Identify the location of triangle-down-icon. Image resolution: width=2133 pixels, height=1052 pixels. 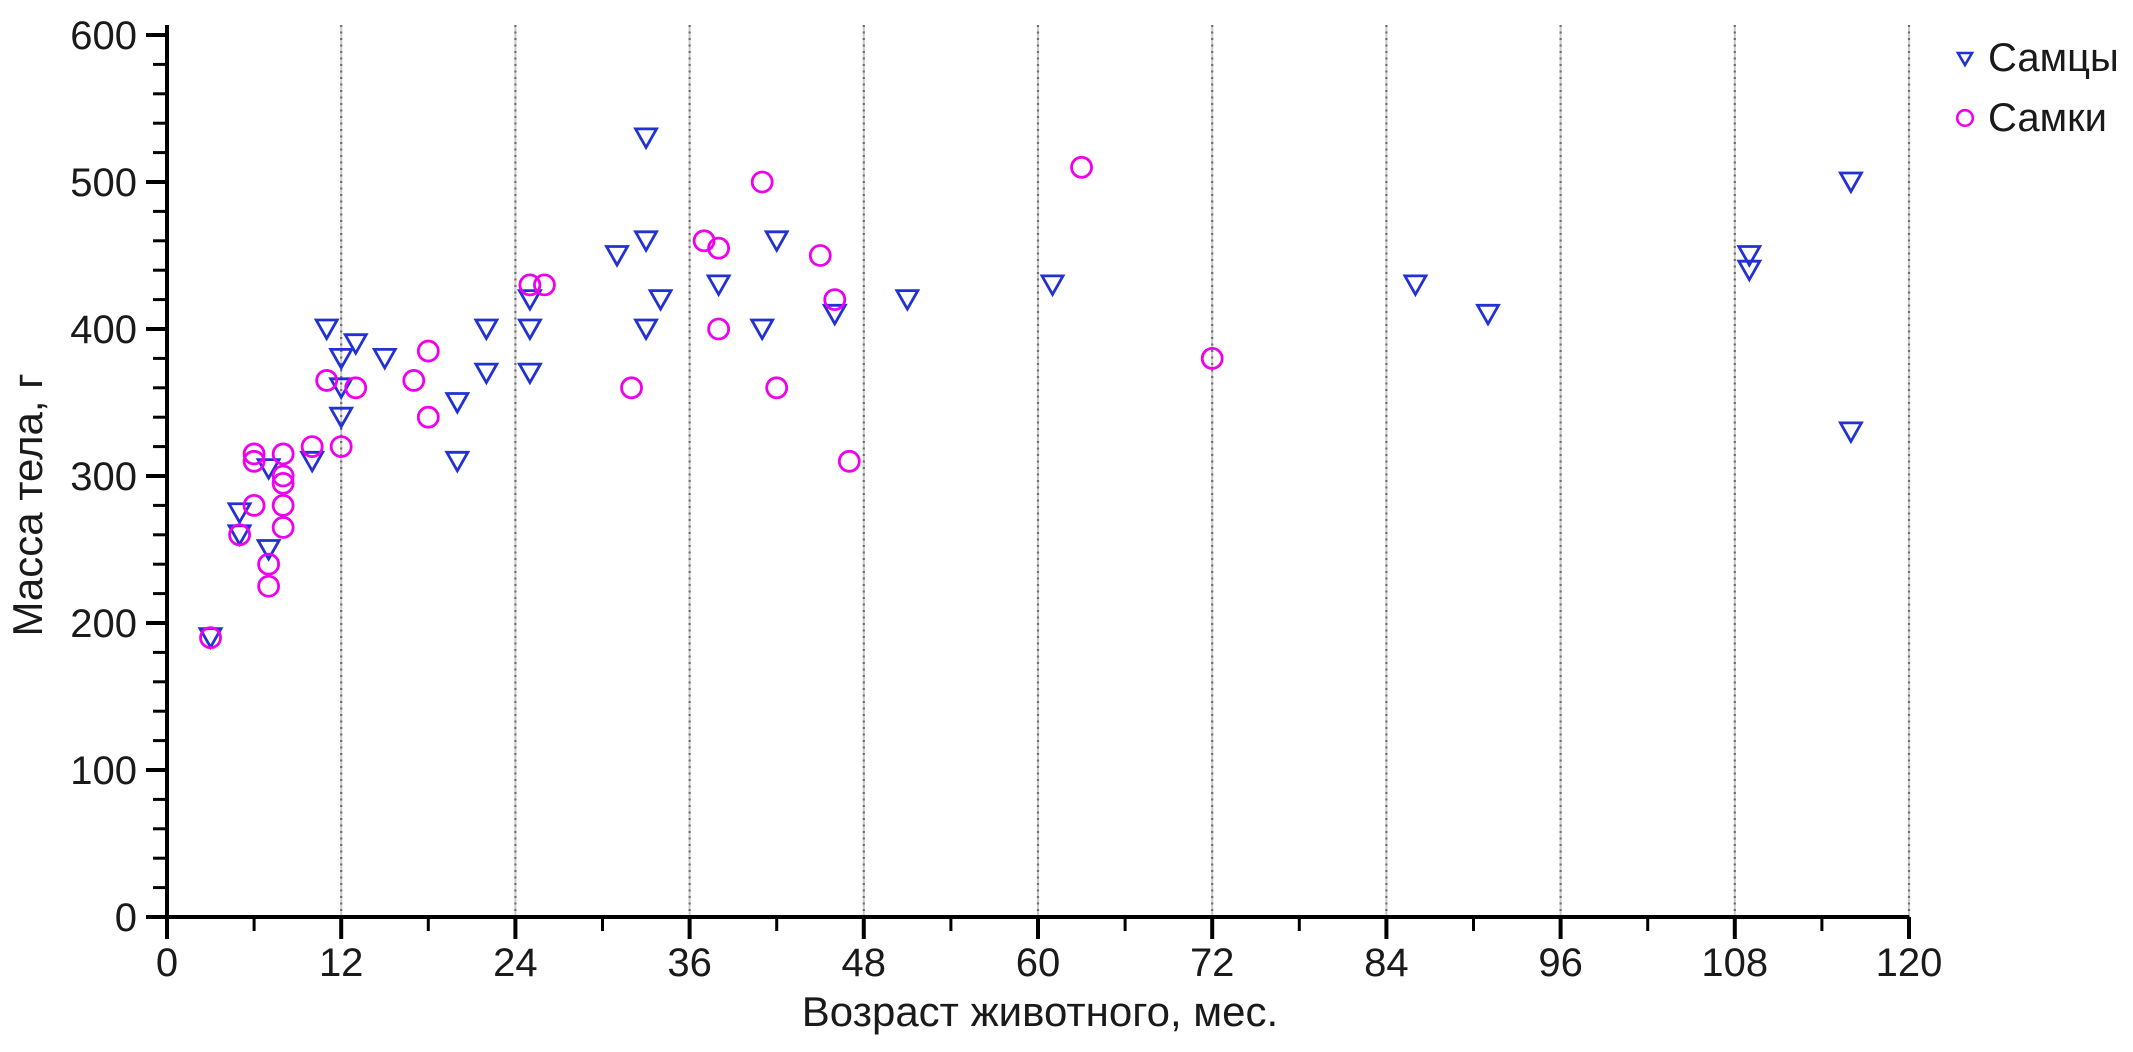
(1965, 59).